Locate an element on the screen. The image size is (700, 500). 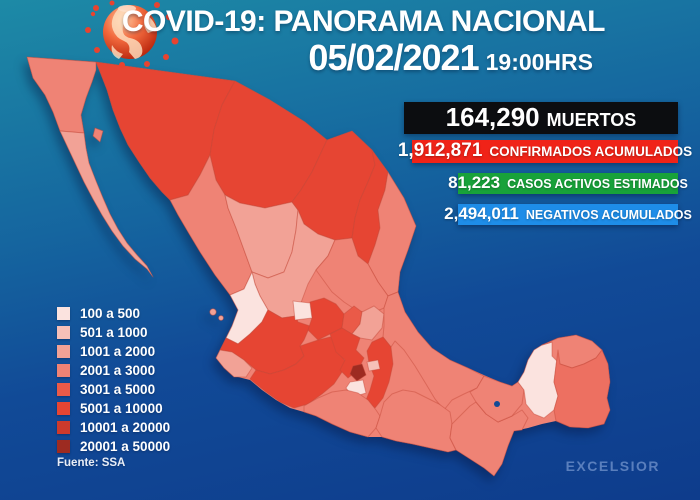
legend-label: 100 a 500 is located at coordinates (110, 313).